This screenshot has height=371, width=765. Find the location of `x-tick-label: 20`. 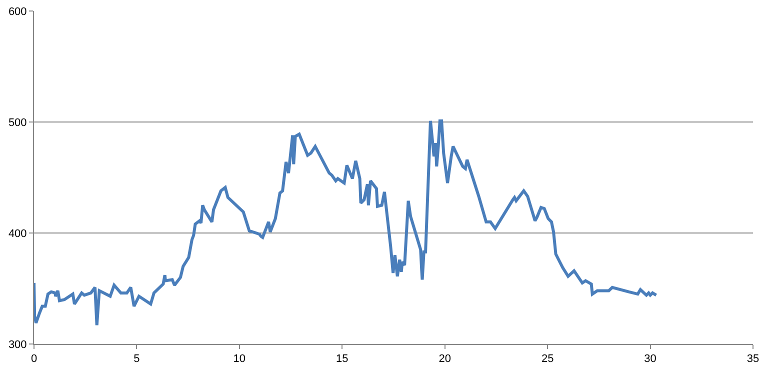

x-tick-label: 20 is located at coordinates (444, 359).